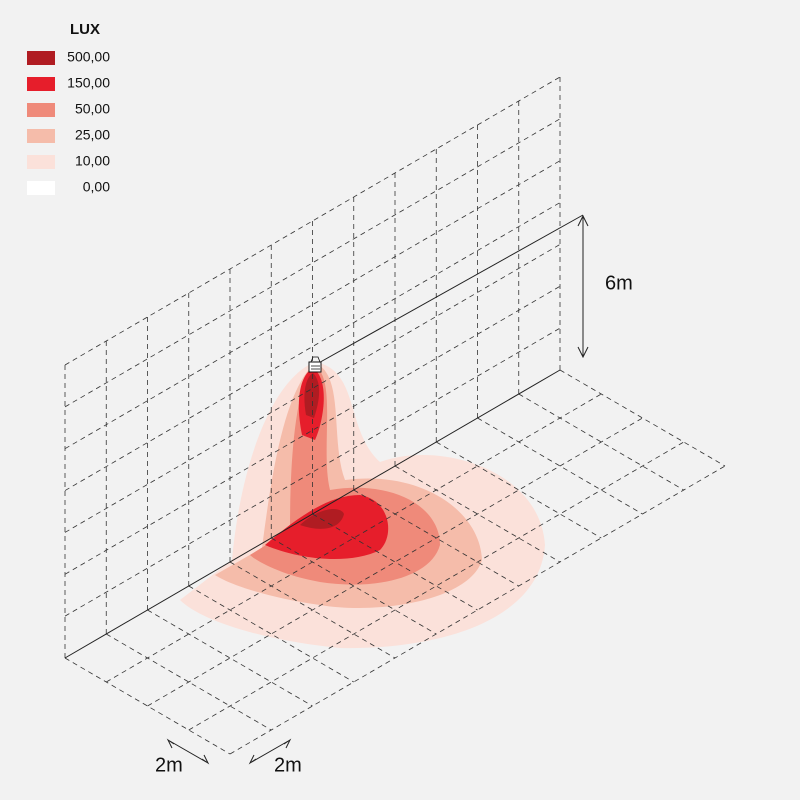 The width and height of the screenshot is (800, 800). I want to click on height-label: 6m, so click(619, 283).